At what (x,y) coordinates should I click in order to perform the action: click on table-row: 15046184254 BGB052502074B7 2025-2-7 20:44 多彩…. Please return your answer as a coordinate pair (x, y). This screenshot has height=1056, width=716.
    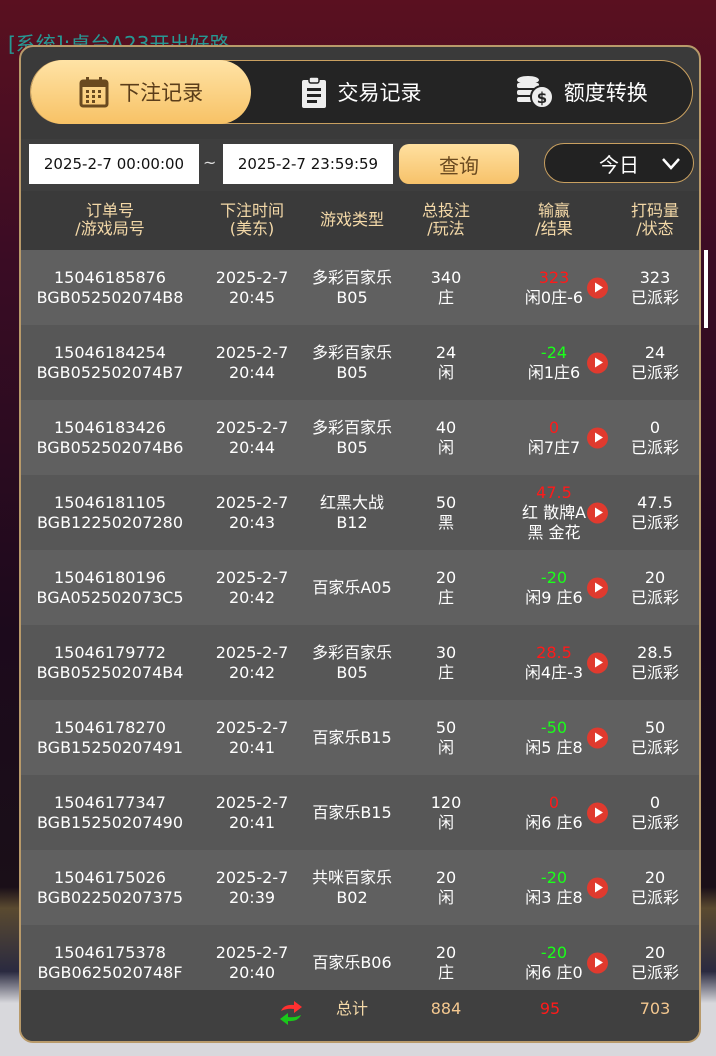
    Looking at the image, I should click on (360, 362).